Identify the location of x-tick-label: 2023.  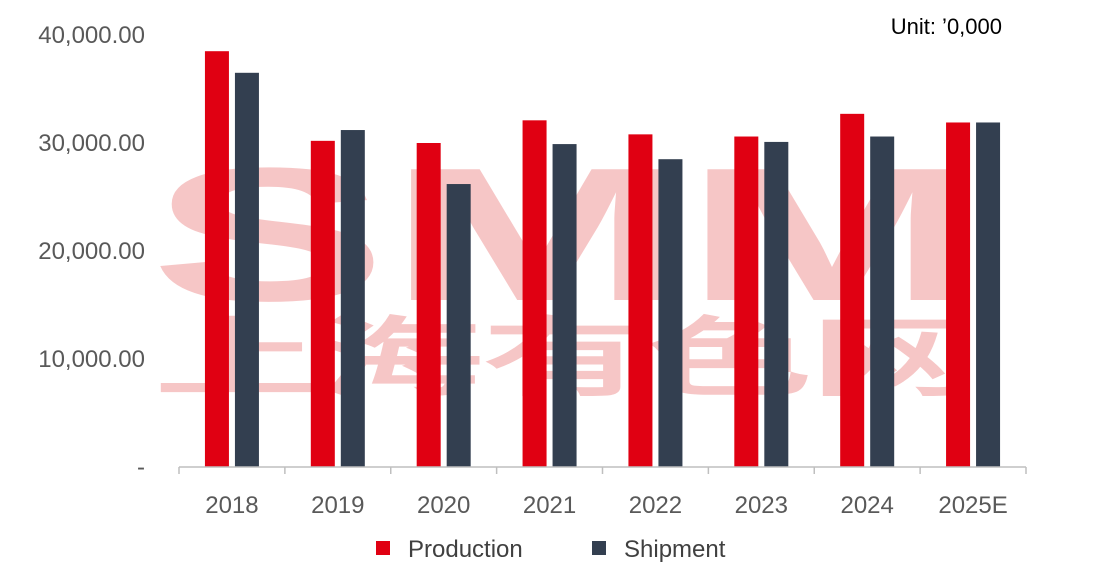
(761, 505).